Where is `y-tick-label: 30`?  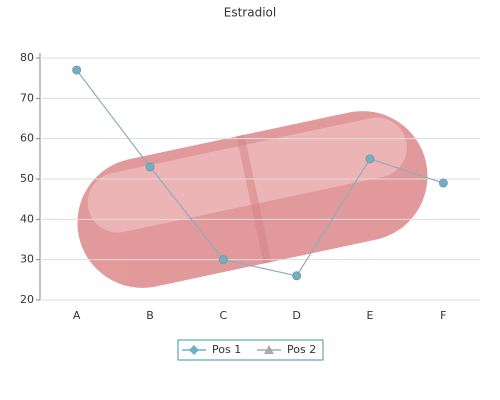
y-tick-label: 30 is located at coordinates (27, 259).